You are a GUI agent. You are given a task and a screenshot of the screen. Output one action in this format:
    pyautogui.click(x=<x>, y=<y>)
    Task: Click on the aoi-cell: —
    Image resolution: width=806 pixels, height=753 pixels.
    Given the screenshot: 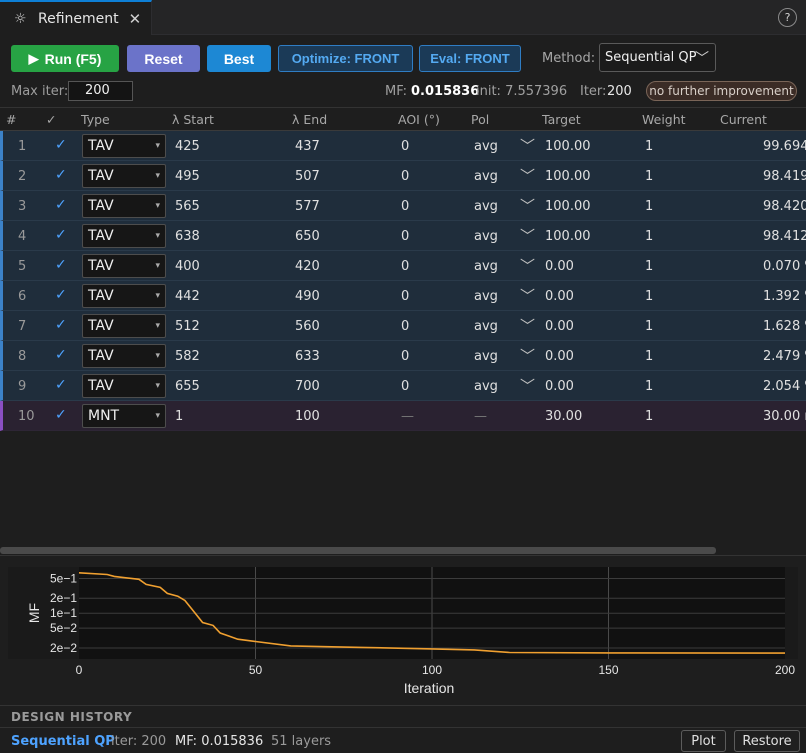 What is the action you would take?
    pyautogui.click(x=407, y=416)
    